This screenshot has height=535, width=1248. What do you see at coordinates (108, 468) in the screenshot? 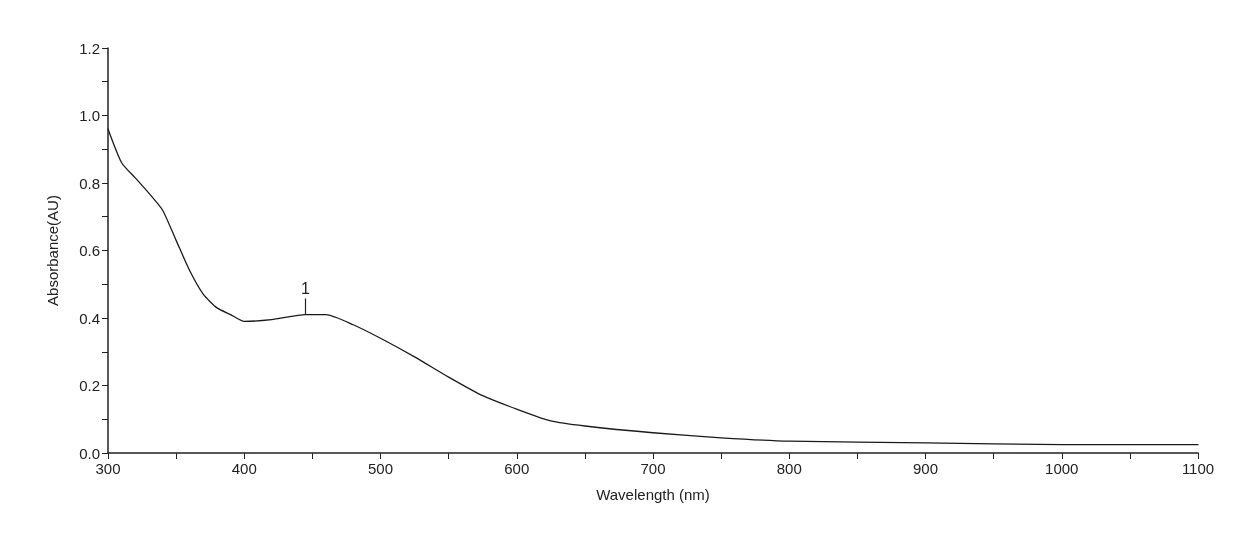
I see `x-tick-label: 300` at bounding box center [108, 468].